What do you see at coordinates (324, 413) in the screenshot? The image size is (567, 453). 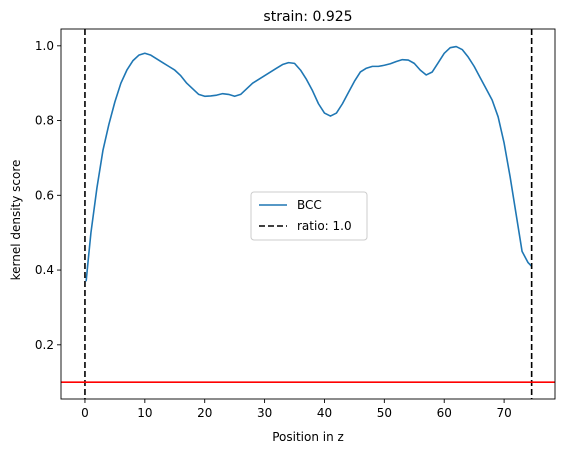 I see `x-tick-label: 40` at bounding box center [324, 413].